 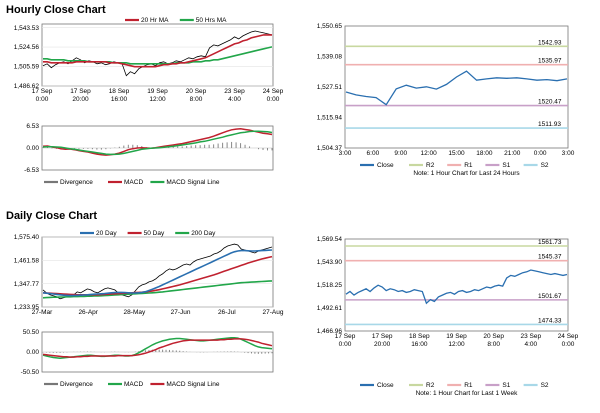 I want to click on dp-legend-label: 50 Day, so click(x=154, y=233).